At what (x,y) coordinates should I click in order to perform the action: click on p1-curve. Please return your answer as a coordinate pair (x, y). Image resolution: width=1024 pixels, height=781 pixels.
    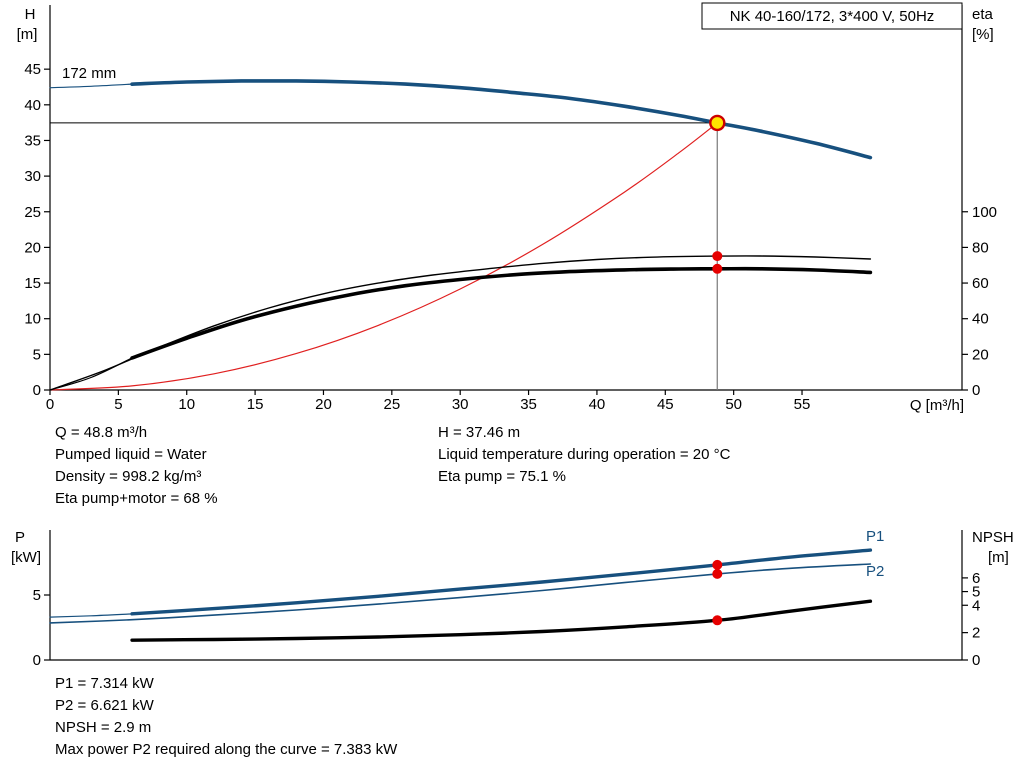
    Looking at the image, I should click on (501, 582).